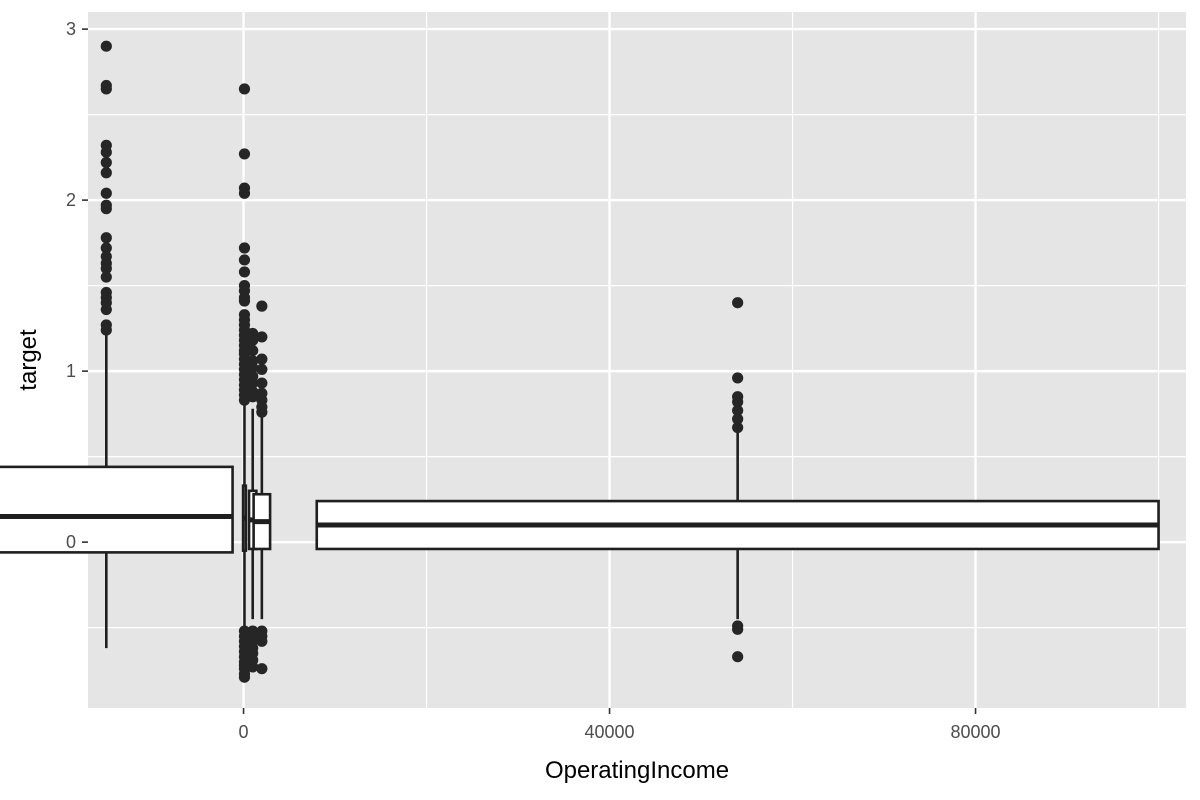 The width and height of the screenshot is (1200, 800). What do you see at coordinates (610, 732) in the screenshot?
I see `x-tick-label: 40000` at bounding box center [610, 732].